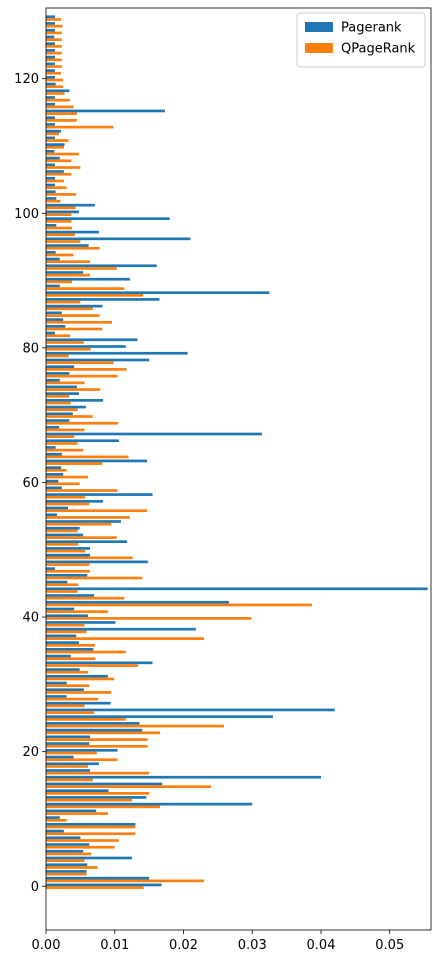 The width and height of the screenshot is (443, 967). I want to click on y-tick-label: 100, so click(26, 214).